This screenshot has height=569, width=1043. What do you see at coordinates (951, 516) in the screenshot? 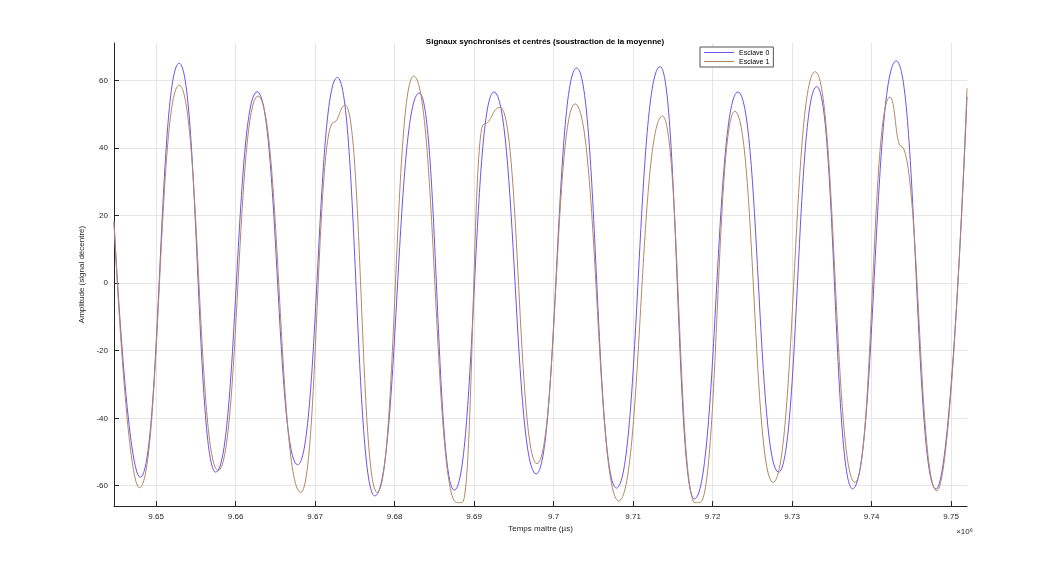
I see `x-tick-label: 9.75` at bounding box center [951, 516].